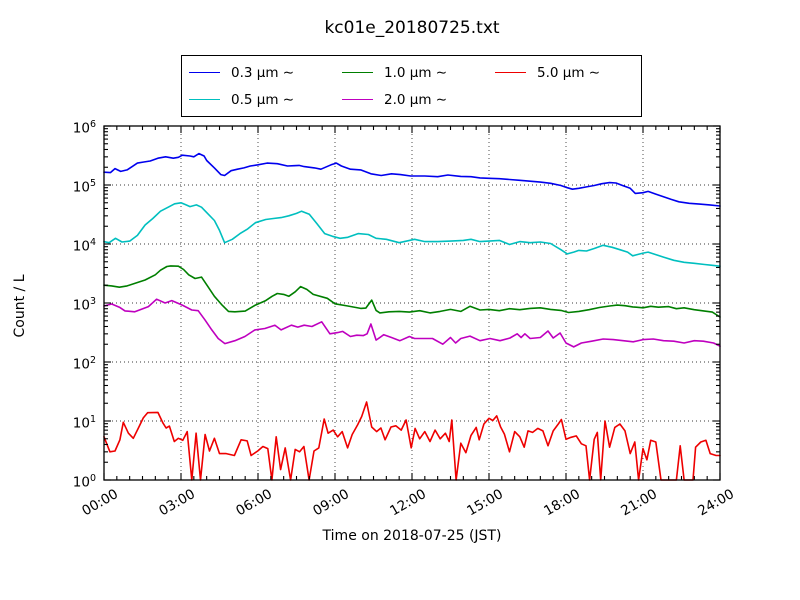  I want to click on series-line-0.5um, so click(412, 234).